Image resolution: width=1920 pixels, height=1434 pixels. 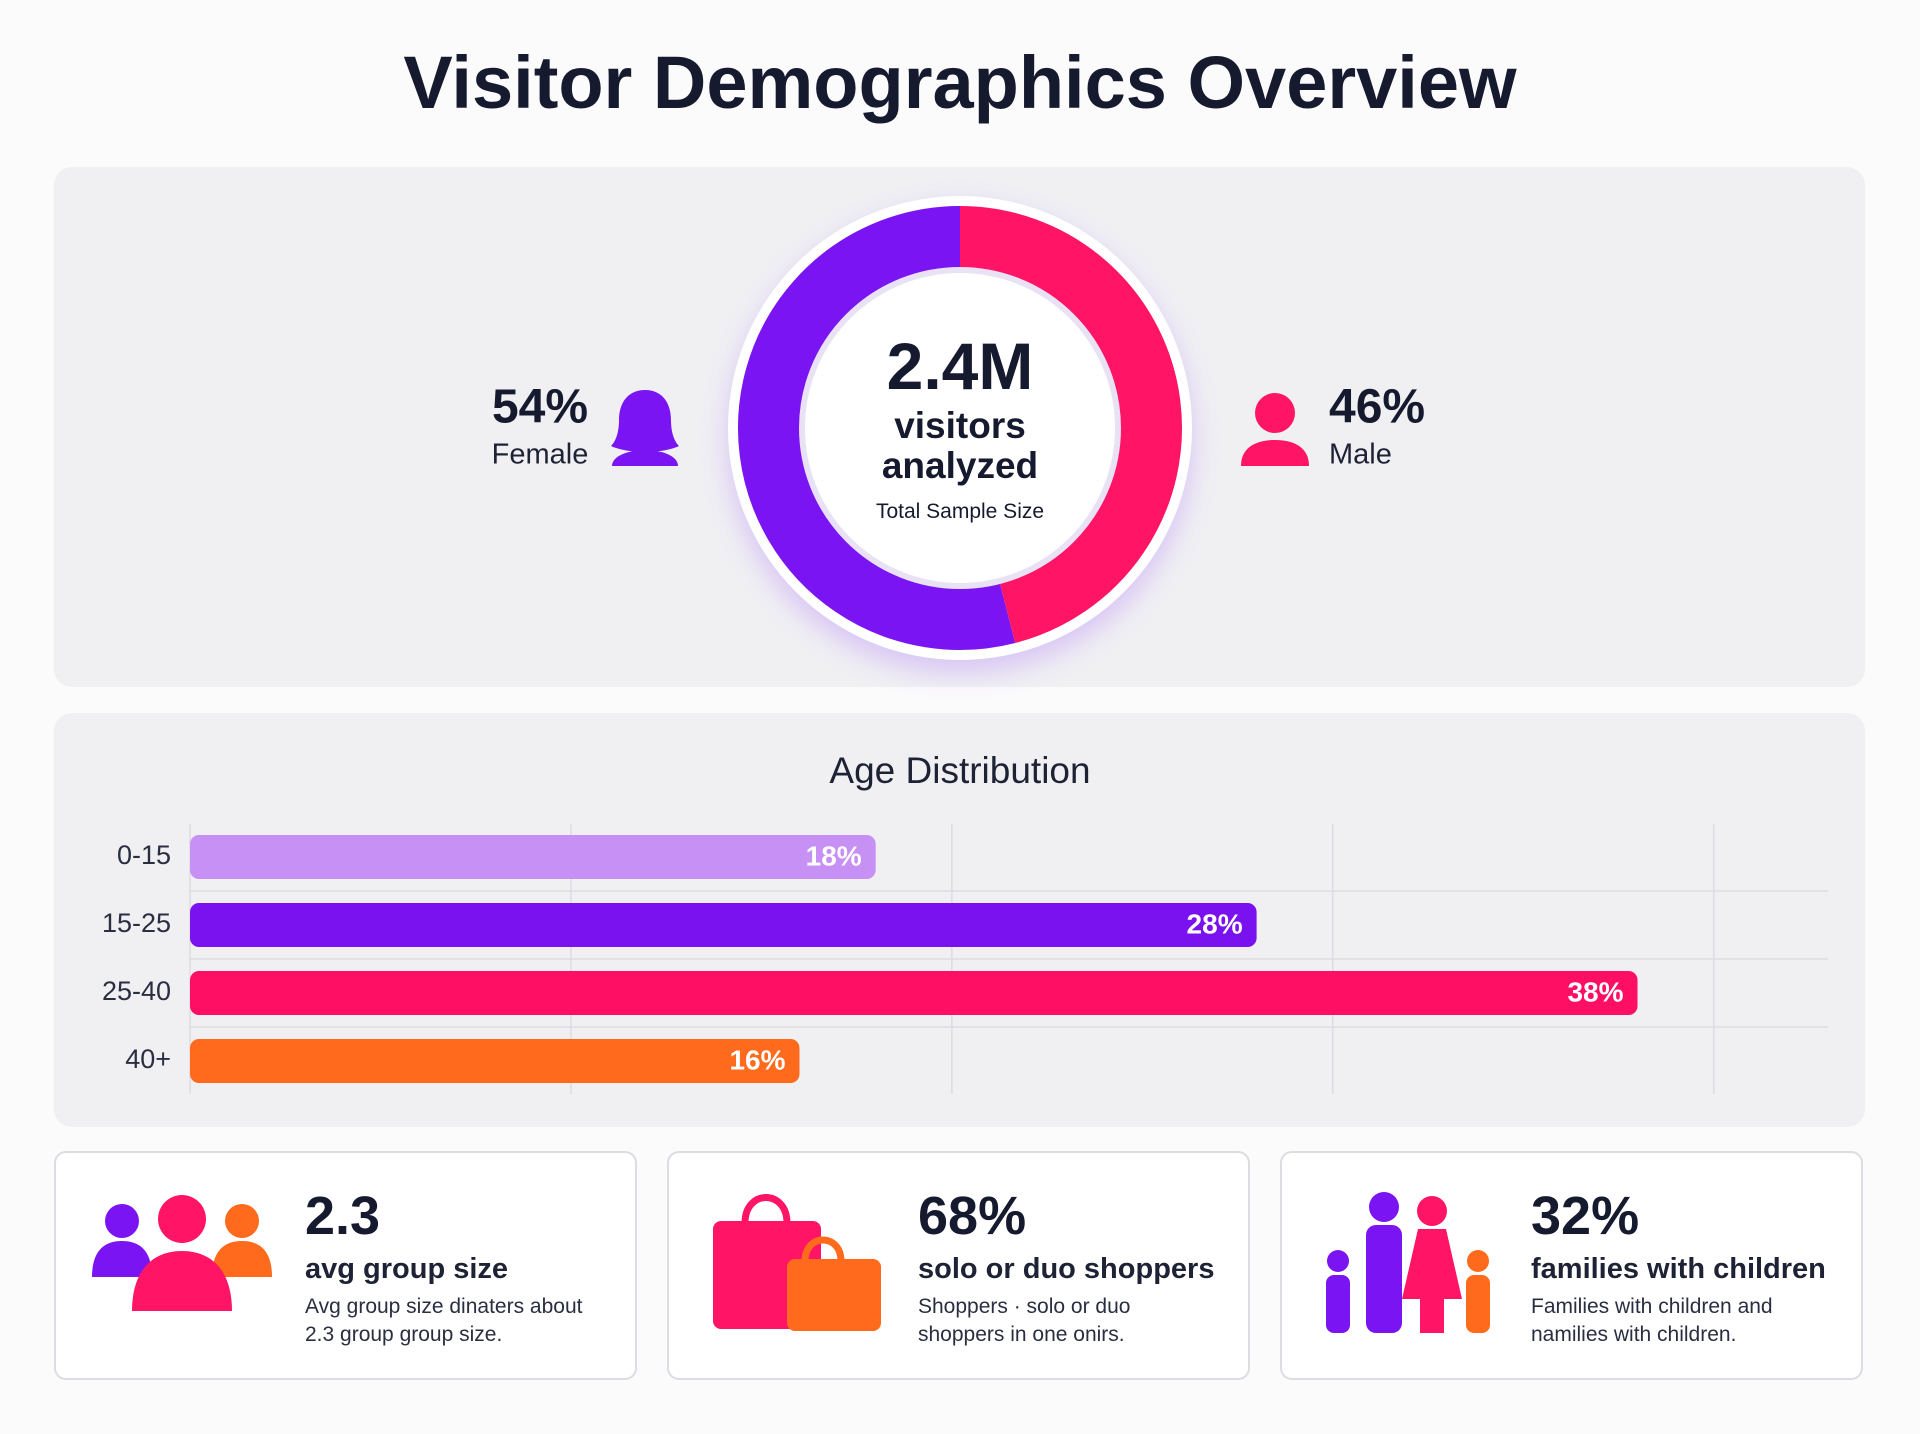 What do you see at coordinates (343, 1216) in the screenshot?
I see `card-value: 2.3` at bounding box center [343, 1216].